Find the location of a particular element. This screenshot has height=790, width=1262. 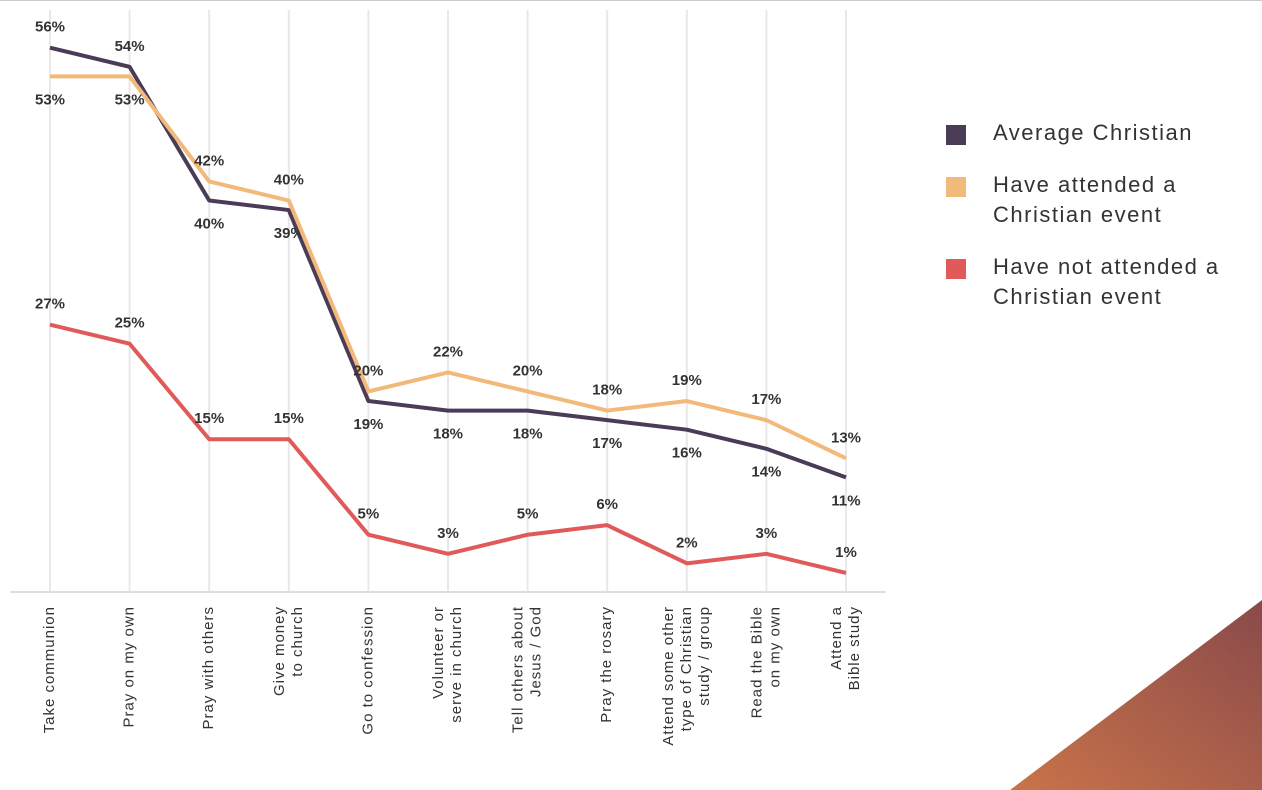

value-label: 39% is located at coordinates (289, 233).